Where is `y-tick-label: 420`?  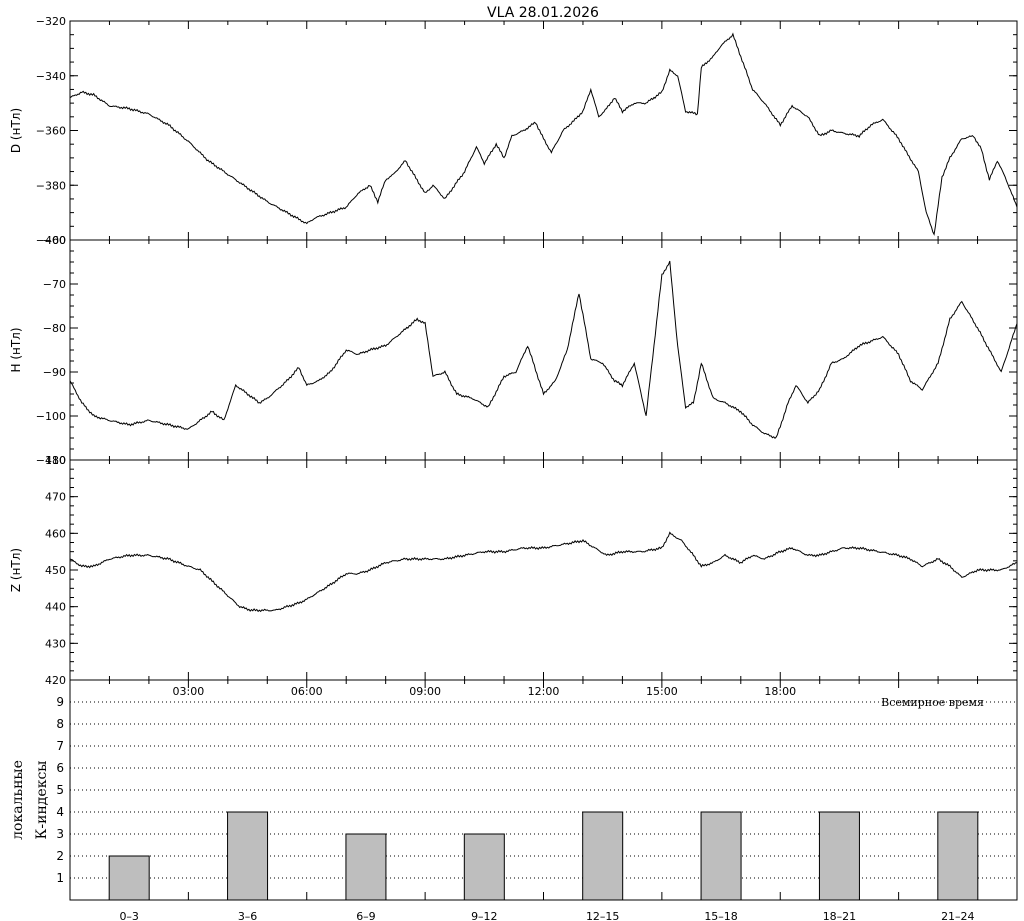
y-tick-label: 420 is located at coordinates (55, 680).